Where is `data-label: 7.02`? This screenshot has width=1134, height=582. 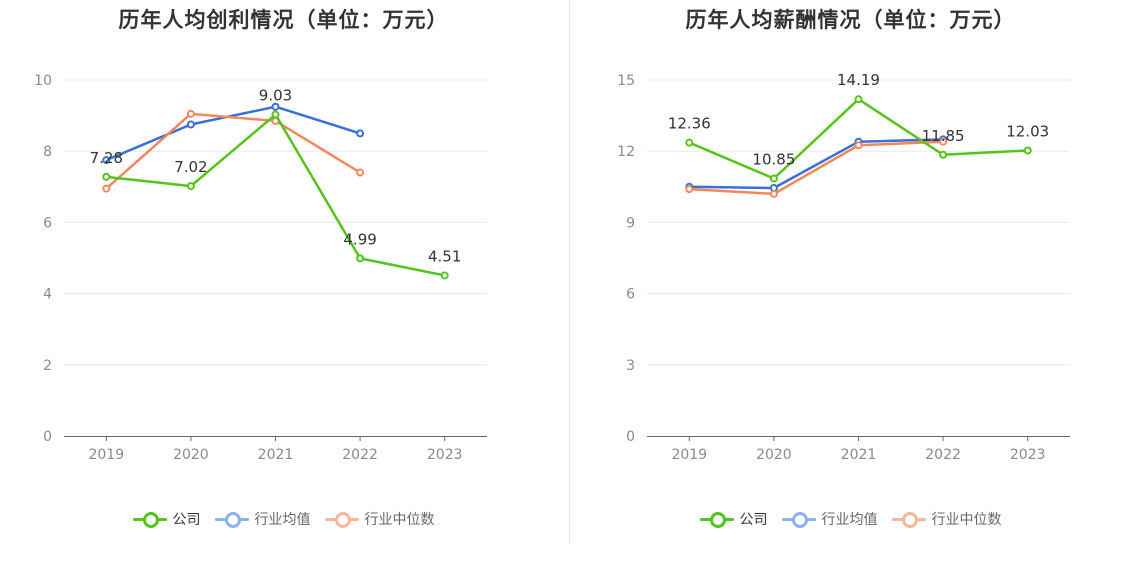 data-label: 7.02 is located at coordinates (190, 167).